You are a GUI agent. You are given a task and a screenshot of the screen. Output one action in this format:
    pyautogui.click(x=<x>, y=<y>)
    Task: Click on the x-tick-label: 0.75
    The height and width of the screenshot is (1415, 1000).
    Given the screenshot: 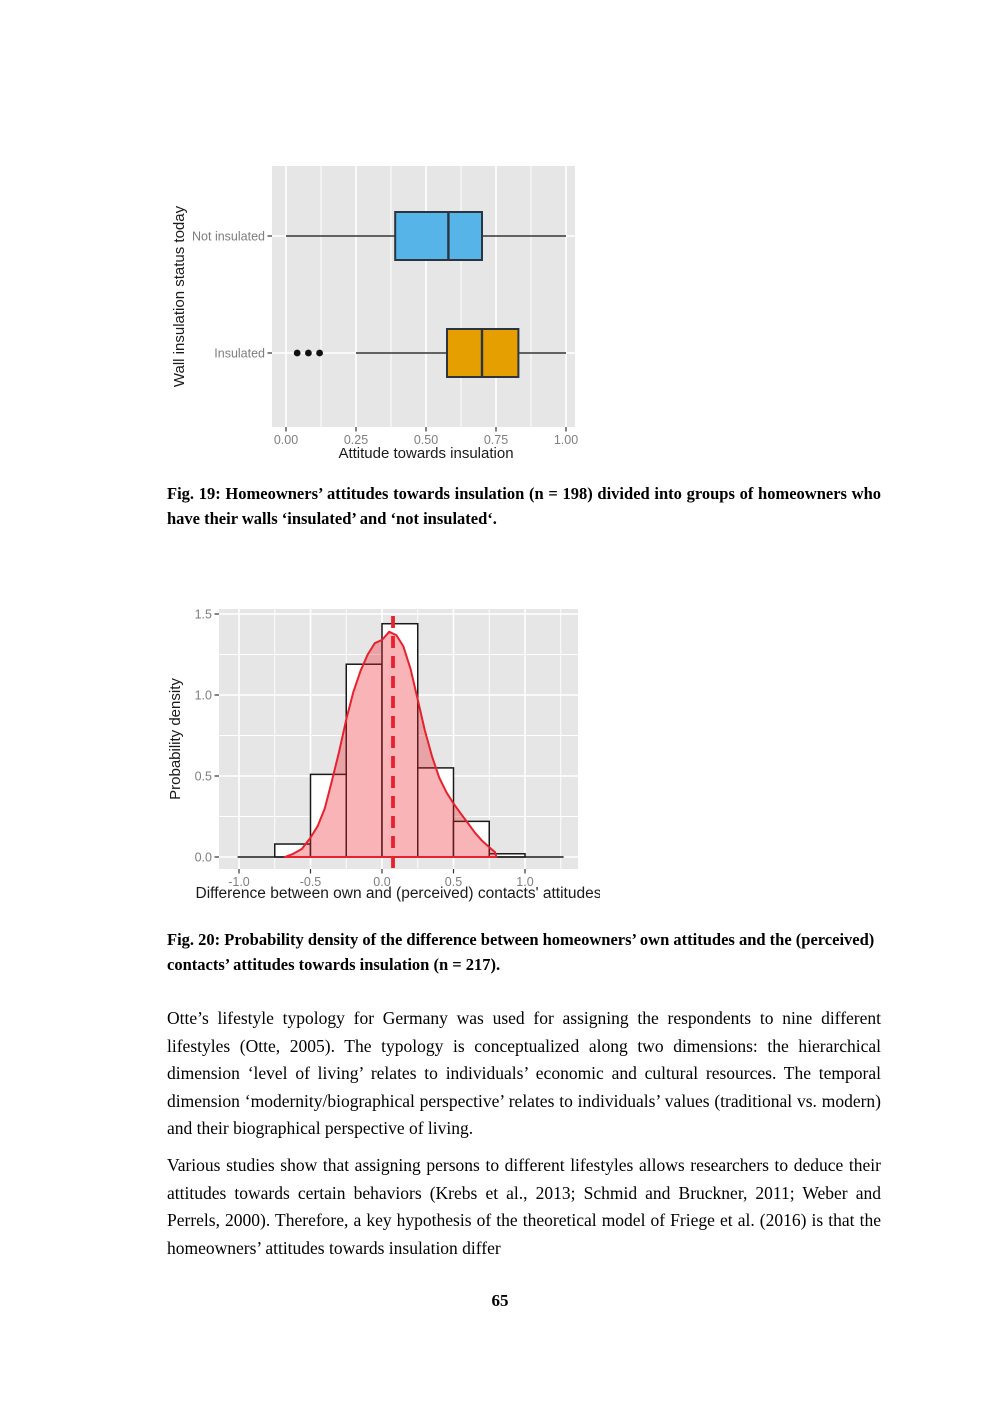 What is the action you would take?
    pyautogui.click(x=496, y=440)
    